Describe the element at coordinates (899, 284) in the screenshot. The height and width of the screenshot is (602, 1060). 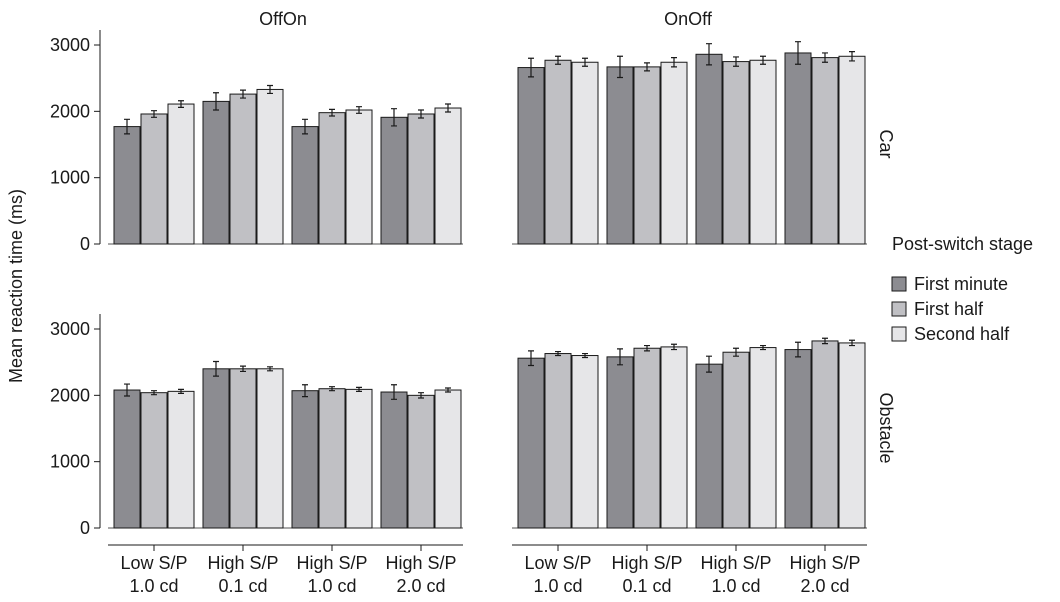
I see `legend-swatch-first-minute` at that location.